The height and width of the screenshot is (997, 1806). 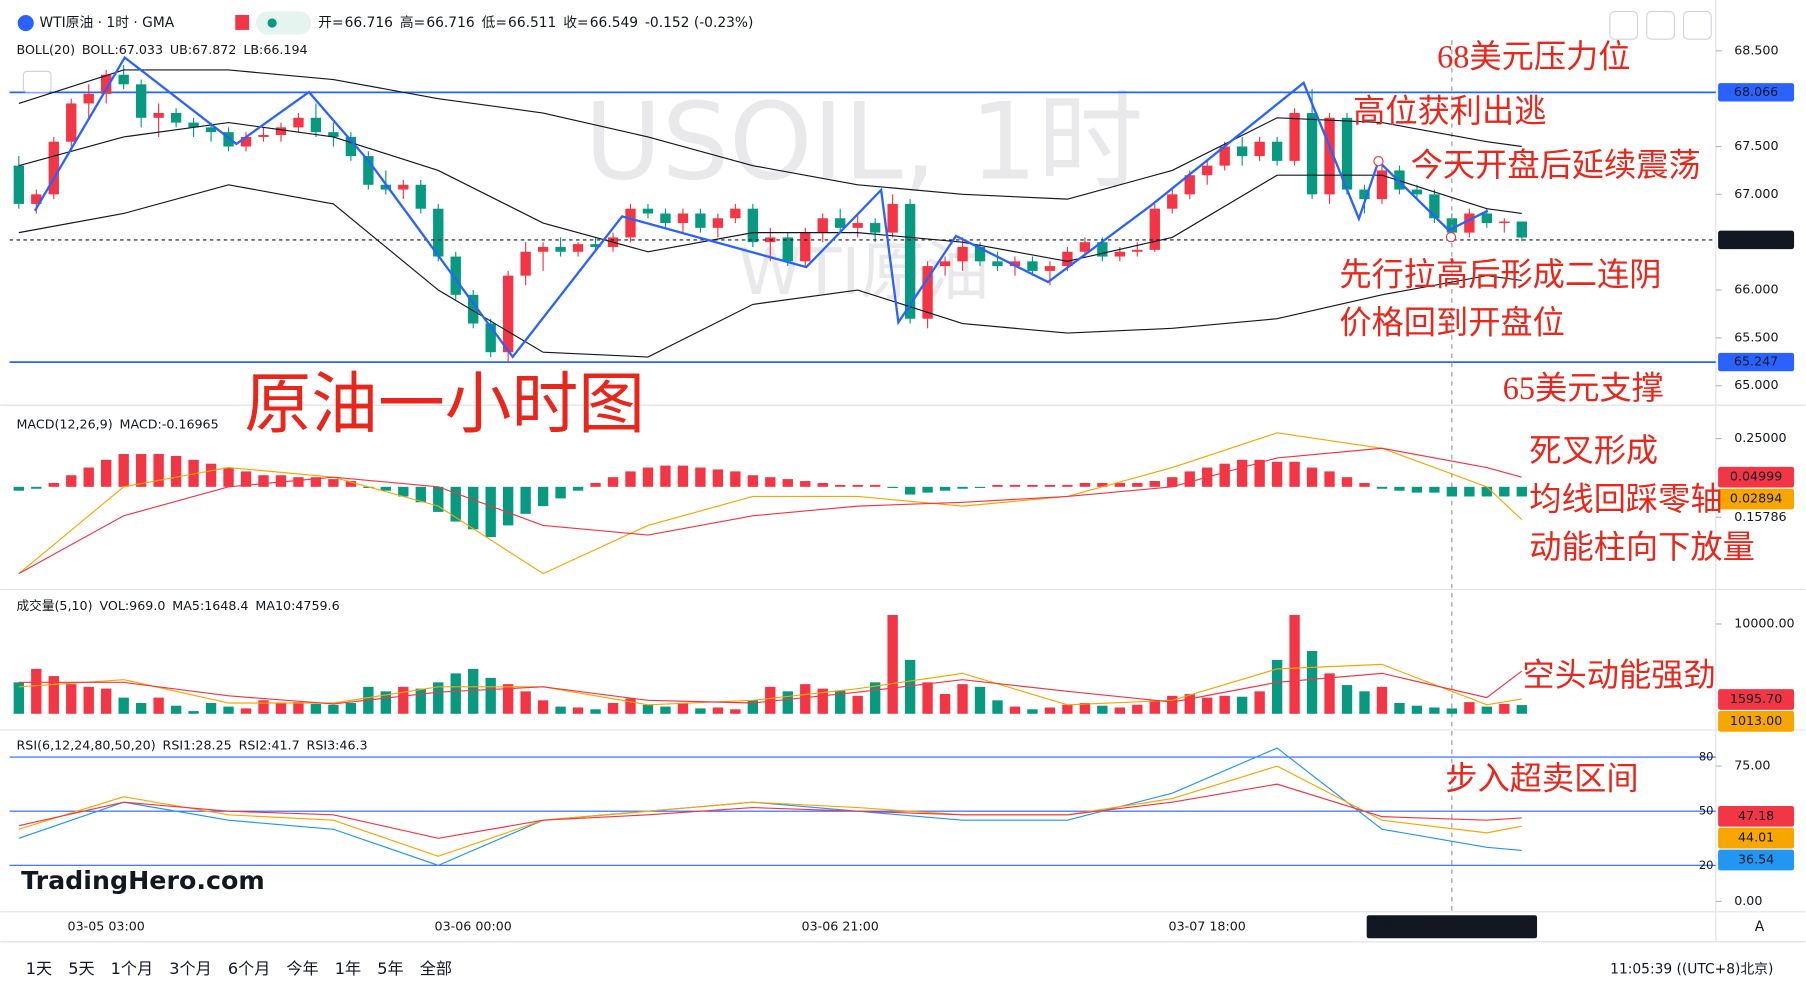 What do you see at coordinates (1533, 56) in the screenshot?
I see `annotation: 68美元压力位` at bounding box center [1533, 56].